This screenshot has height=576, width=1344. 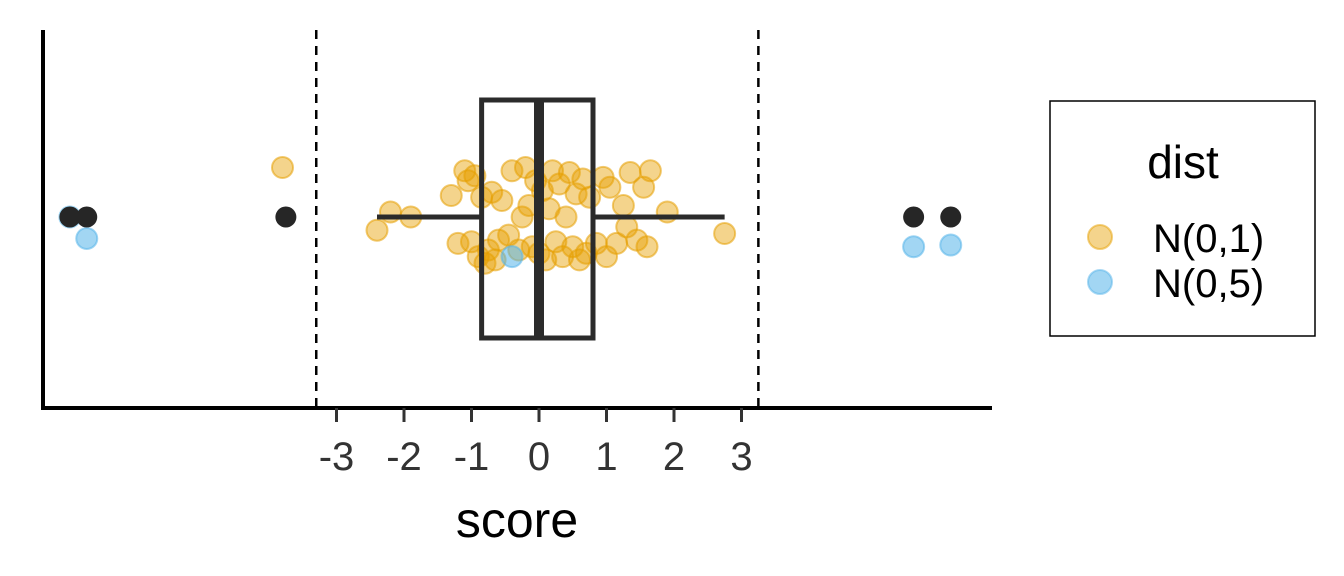 What do you see at coordinates (674, 457) in the screenshot?
I see `x-tick-label-6: 2` at bounding box center [674, 457].